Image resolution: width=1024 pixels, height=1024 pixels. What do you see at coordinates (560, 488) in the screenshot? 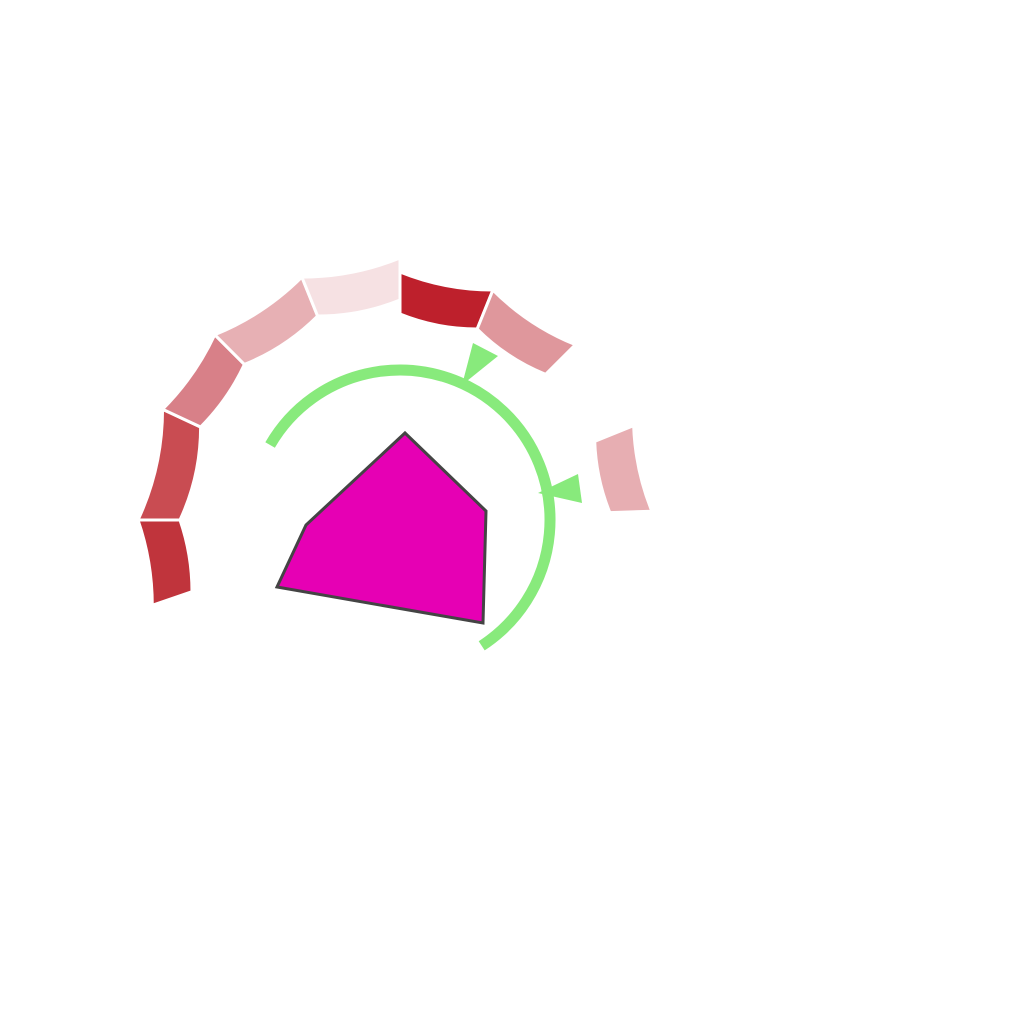
I see `marker-right-triangle-pointer-icon` at bounding box center [560, 488].